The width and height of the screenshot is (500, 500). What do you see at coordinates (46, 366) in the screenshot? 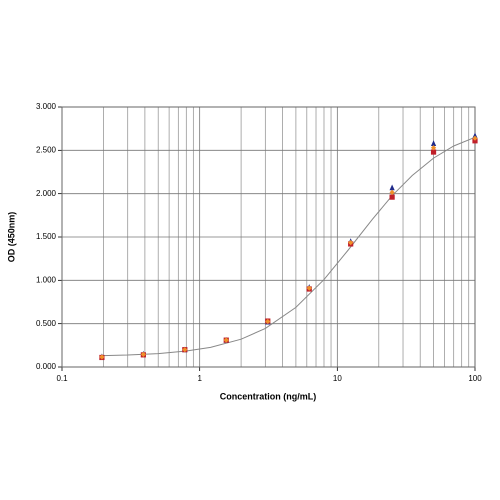
I see `y-tick-label: 0.000` at bounding box center [46, 366].